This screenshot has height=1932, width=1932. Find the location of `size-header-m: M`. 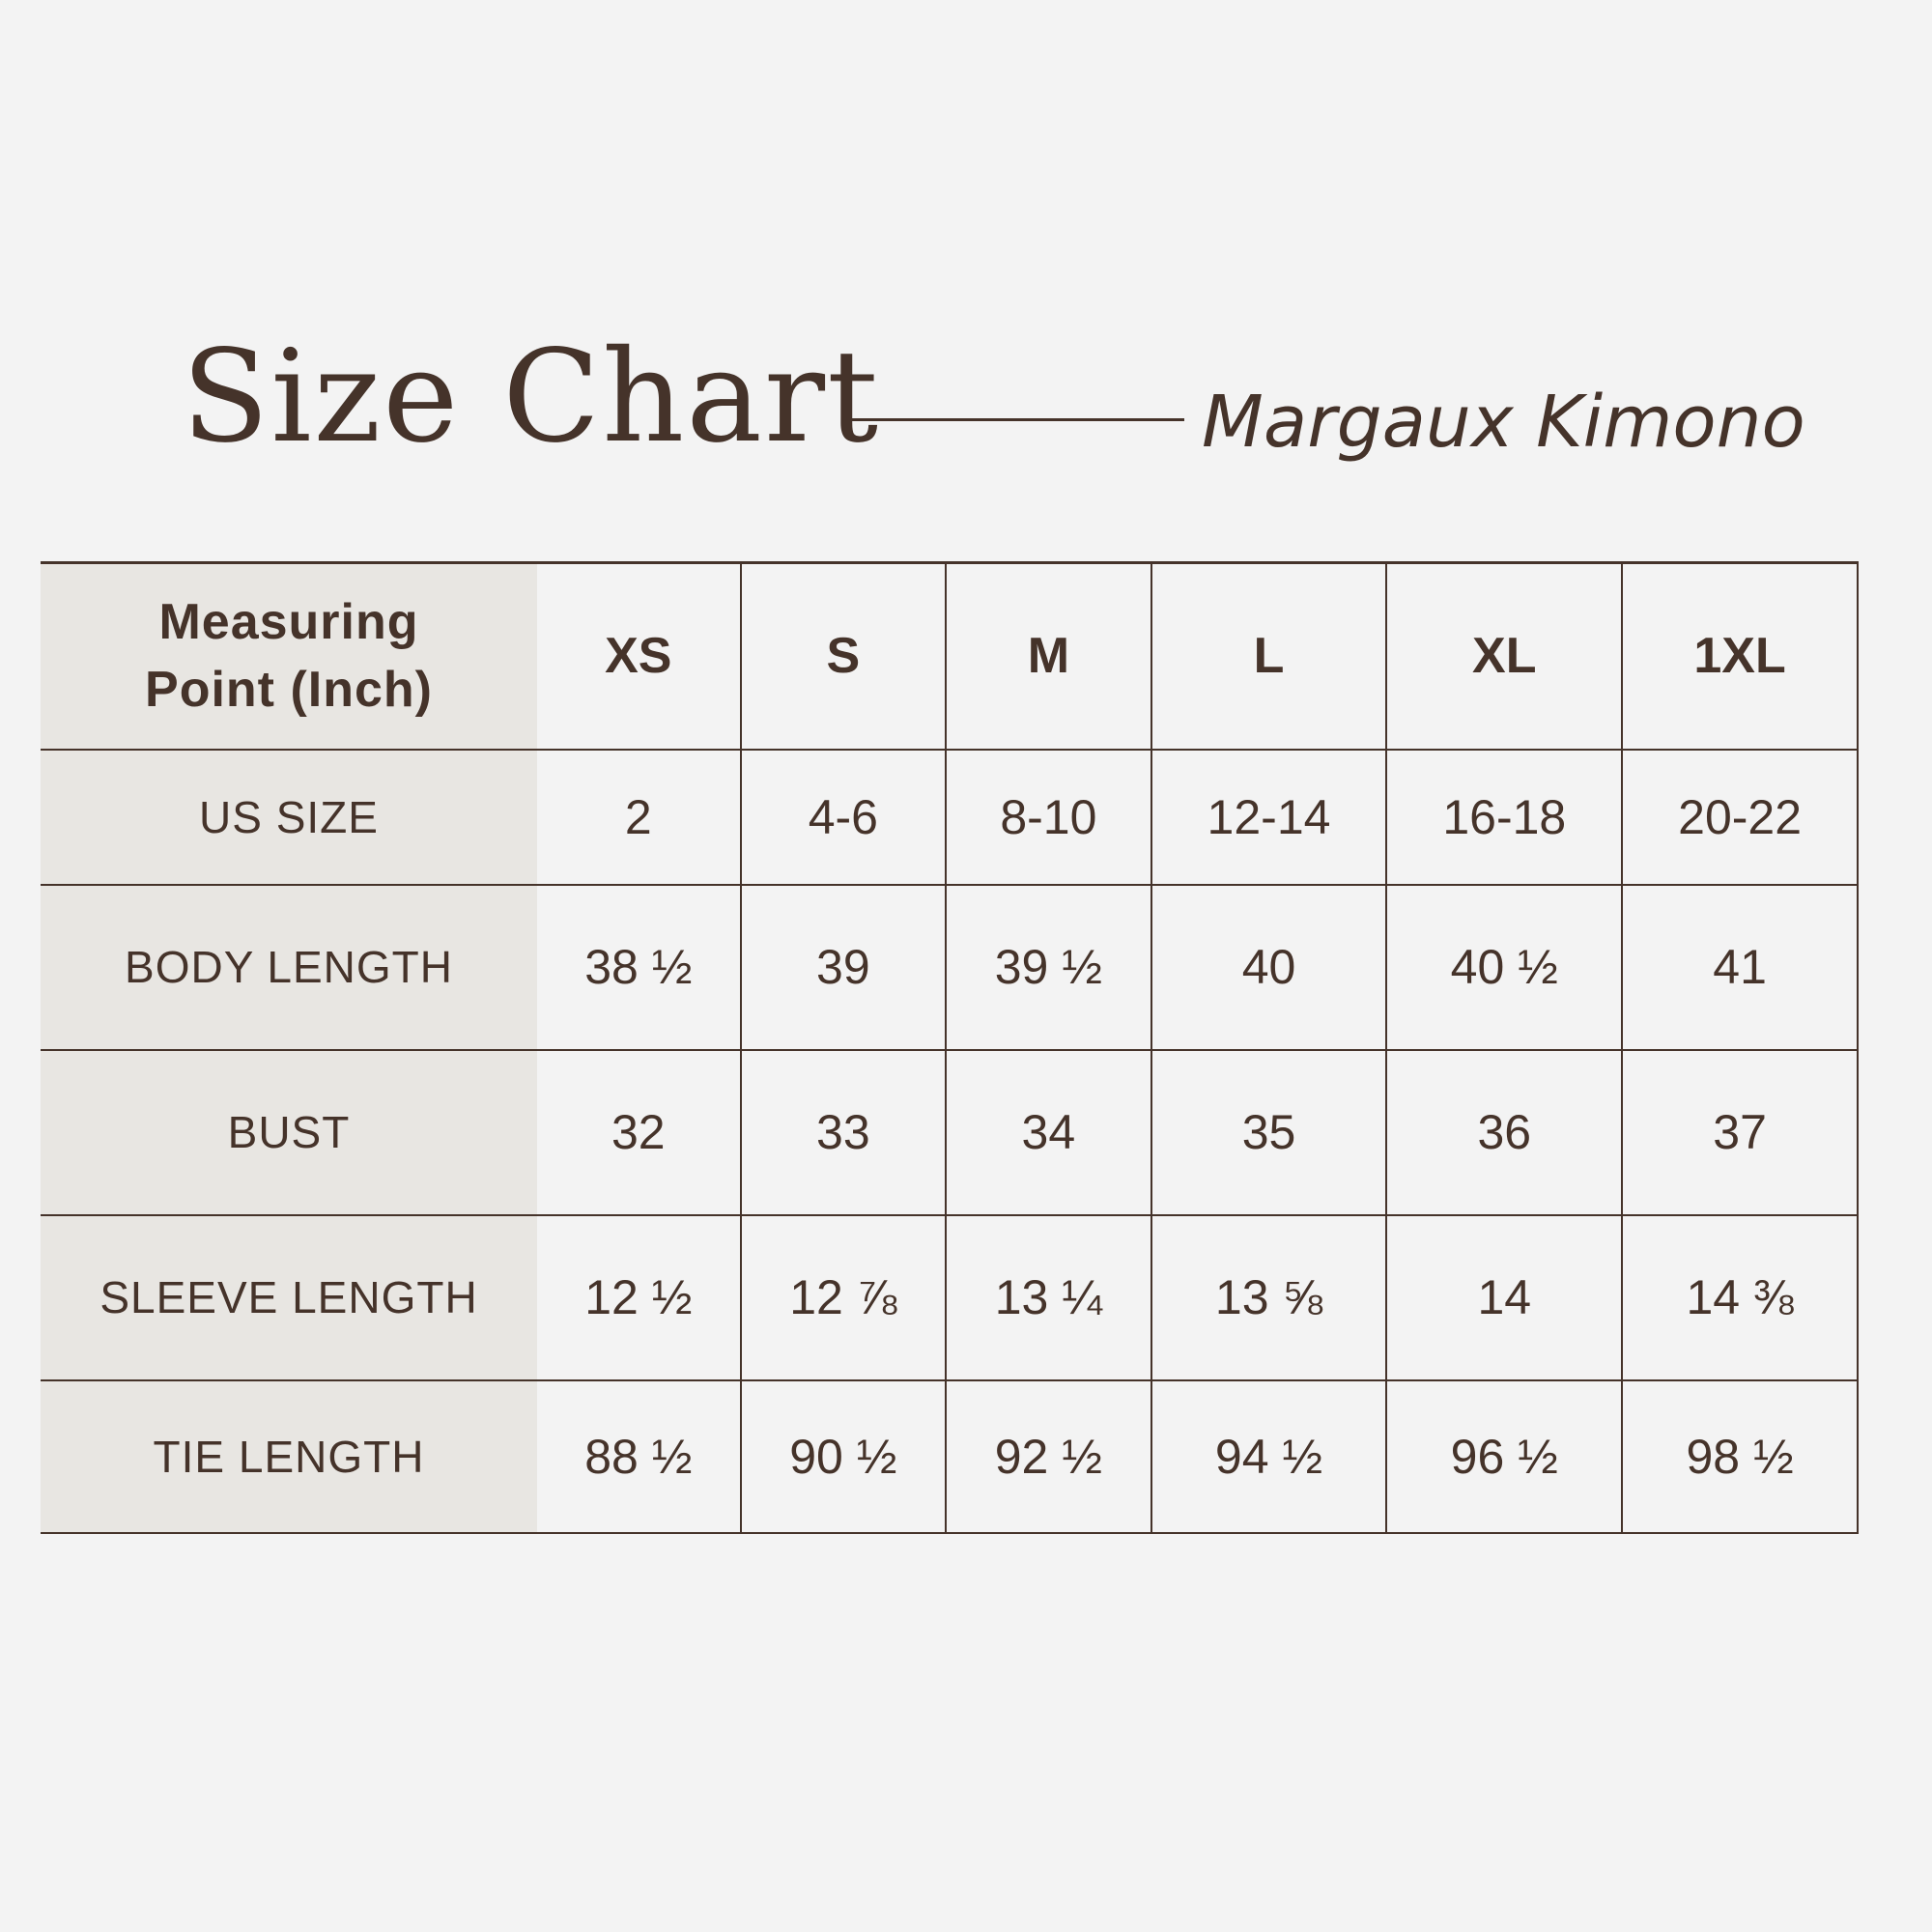

size-header-m: M is located at coordinates (1049, 656).